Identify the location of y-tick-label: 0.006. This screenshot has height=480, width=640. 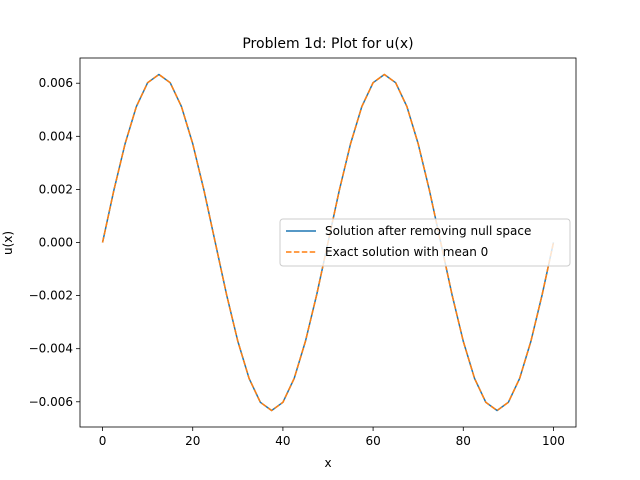
(56, 83).